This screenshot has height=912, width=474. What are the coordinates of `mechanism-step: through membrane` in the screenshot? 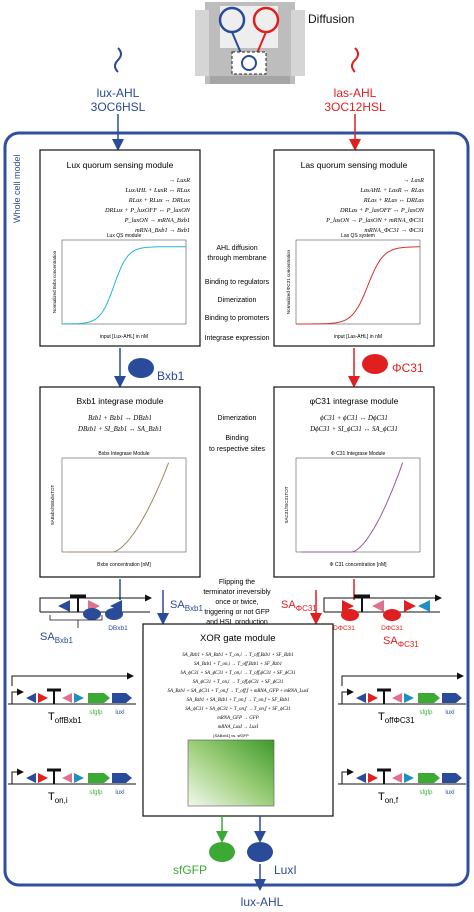 It's located at (236, 258).